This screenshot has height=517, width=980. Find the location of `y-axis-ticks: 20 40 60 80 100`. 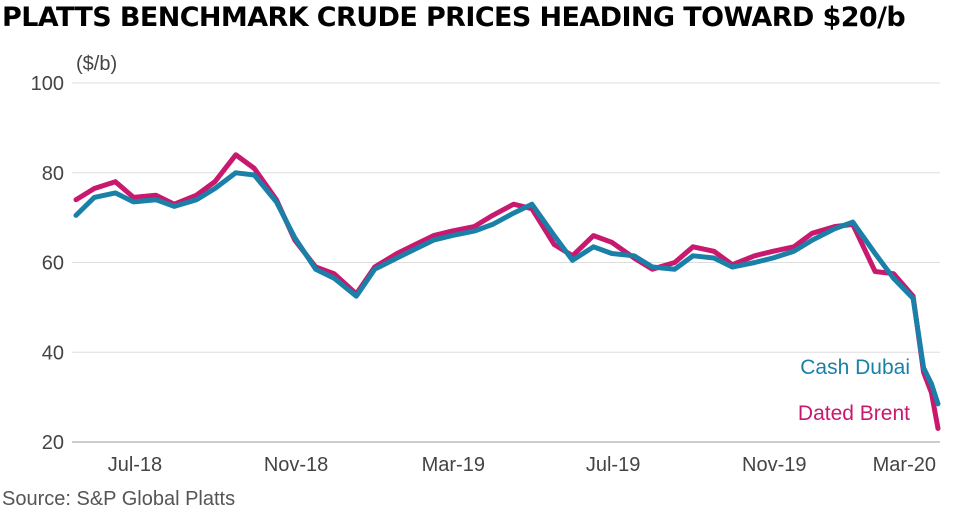

y-axis-ticks: 20 40 60 80 100 is located at coordinates (47, 263).